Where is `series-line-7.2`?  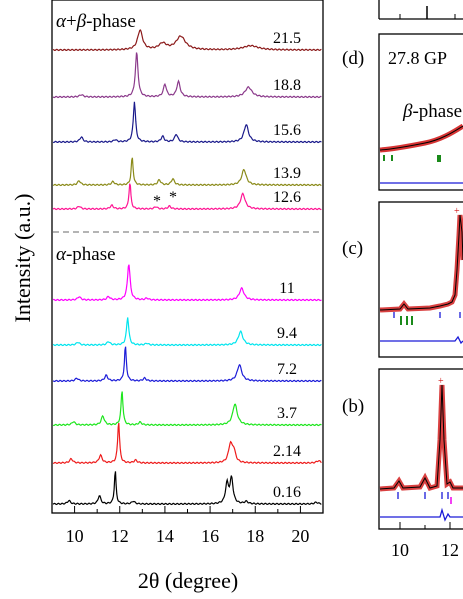 series-line-7.2 is located at coordinates (187, 364).